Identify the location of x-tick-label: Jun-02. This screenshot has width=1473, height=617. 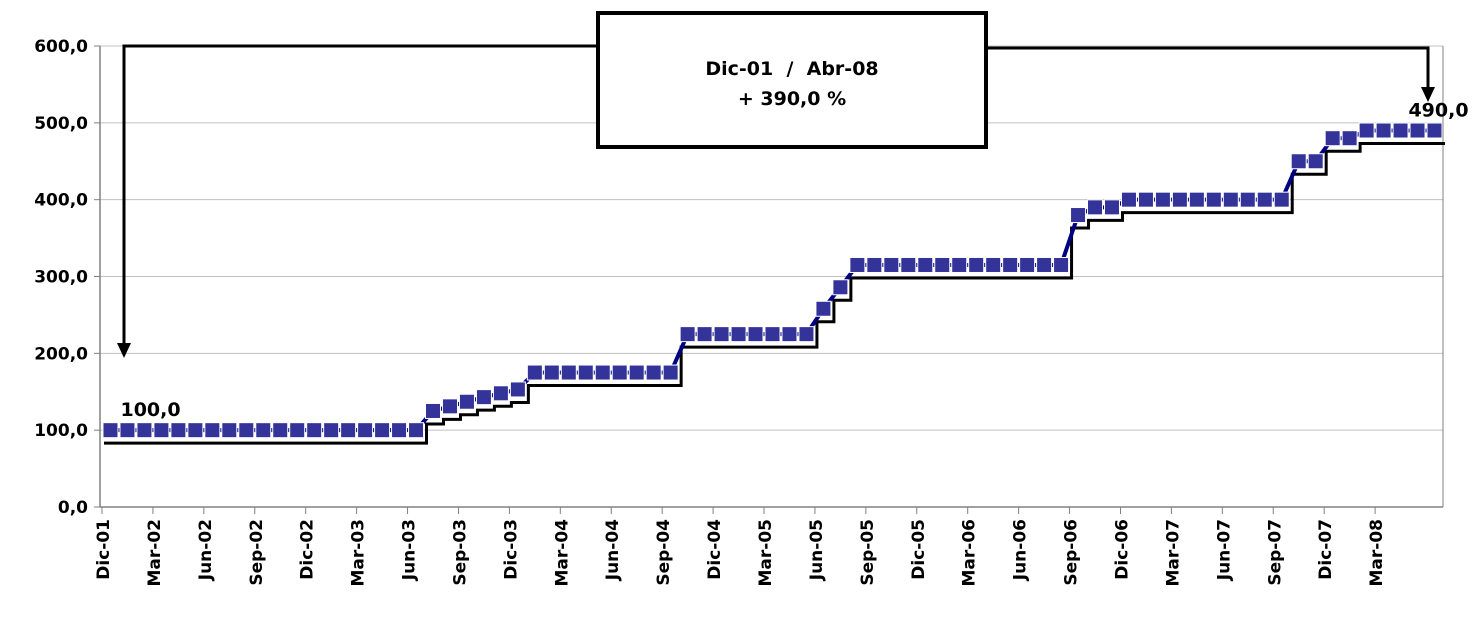
(206, 550).